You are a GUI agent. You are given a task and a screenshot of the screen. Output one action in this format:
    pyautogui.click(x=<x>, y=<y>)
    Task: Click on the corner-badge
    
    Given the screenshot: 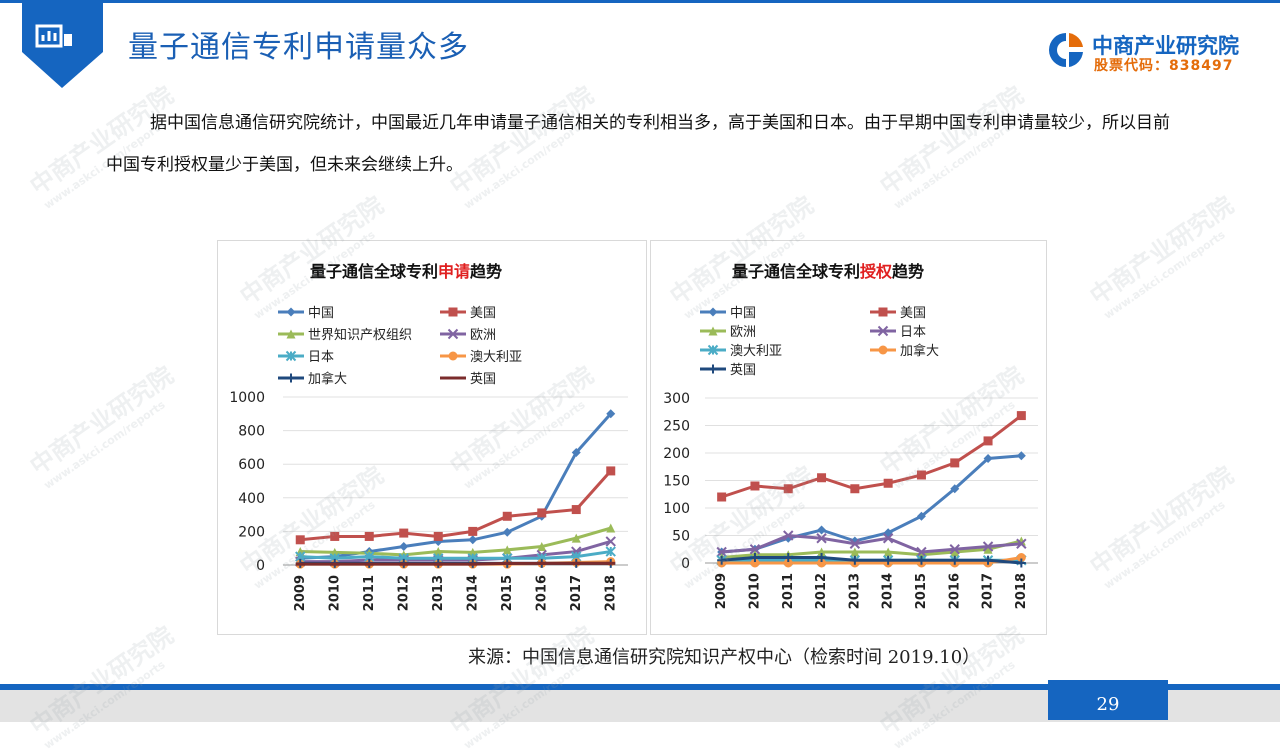 What is the action you would take?
    pyautogui.click(x=62, y=44)
    